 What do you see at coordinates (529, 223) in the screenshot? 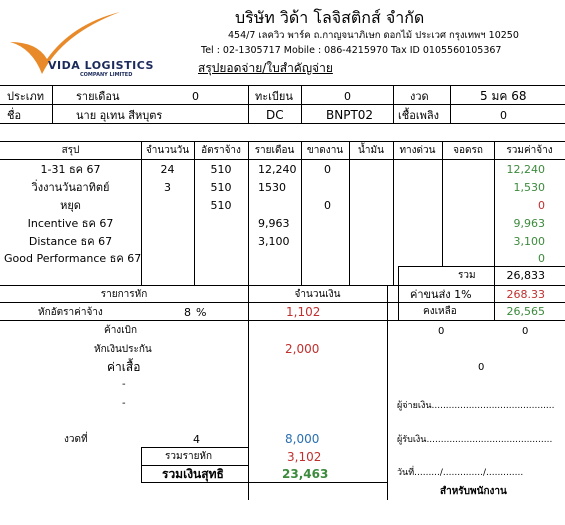
I see `summary-row-total: 9,963` at bounding box center [529, 223].